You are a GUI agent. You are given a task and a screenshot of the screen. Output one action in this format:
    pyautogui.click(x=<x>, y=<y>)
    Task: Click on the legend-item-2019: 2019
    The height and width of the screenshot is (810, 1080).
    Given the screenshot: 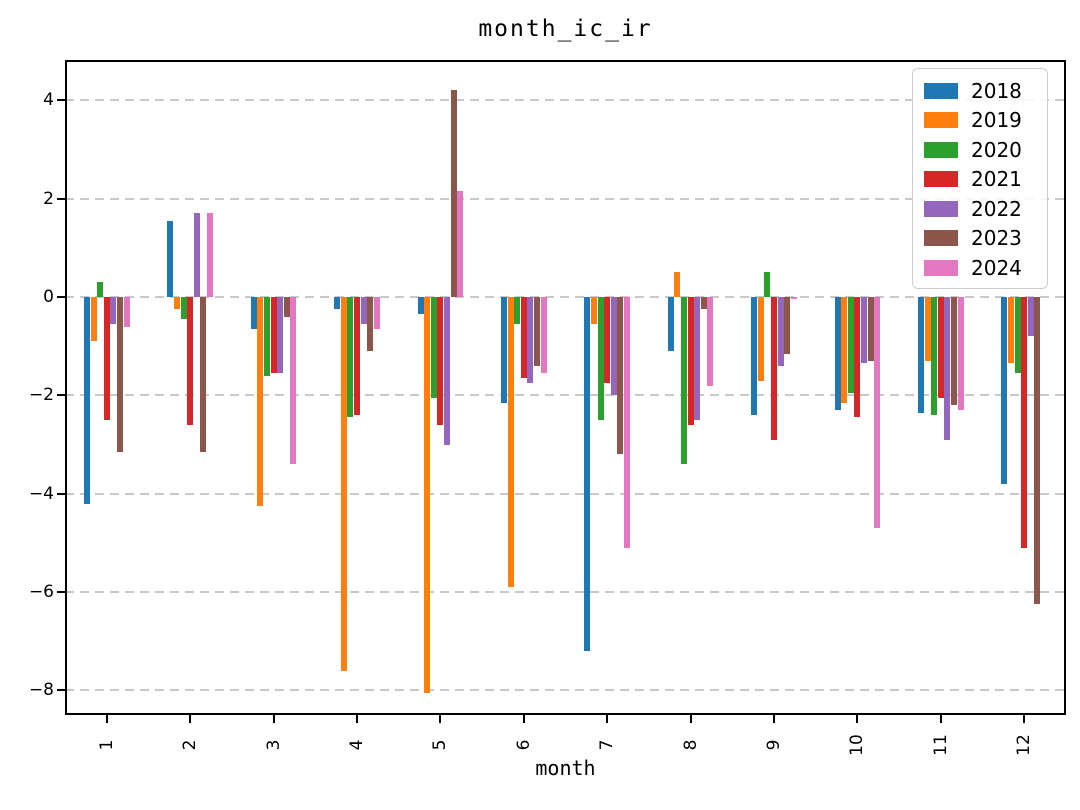 What is the action you would take?
    pyautogui.click(x=980, y=121)
    